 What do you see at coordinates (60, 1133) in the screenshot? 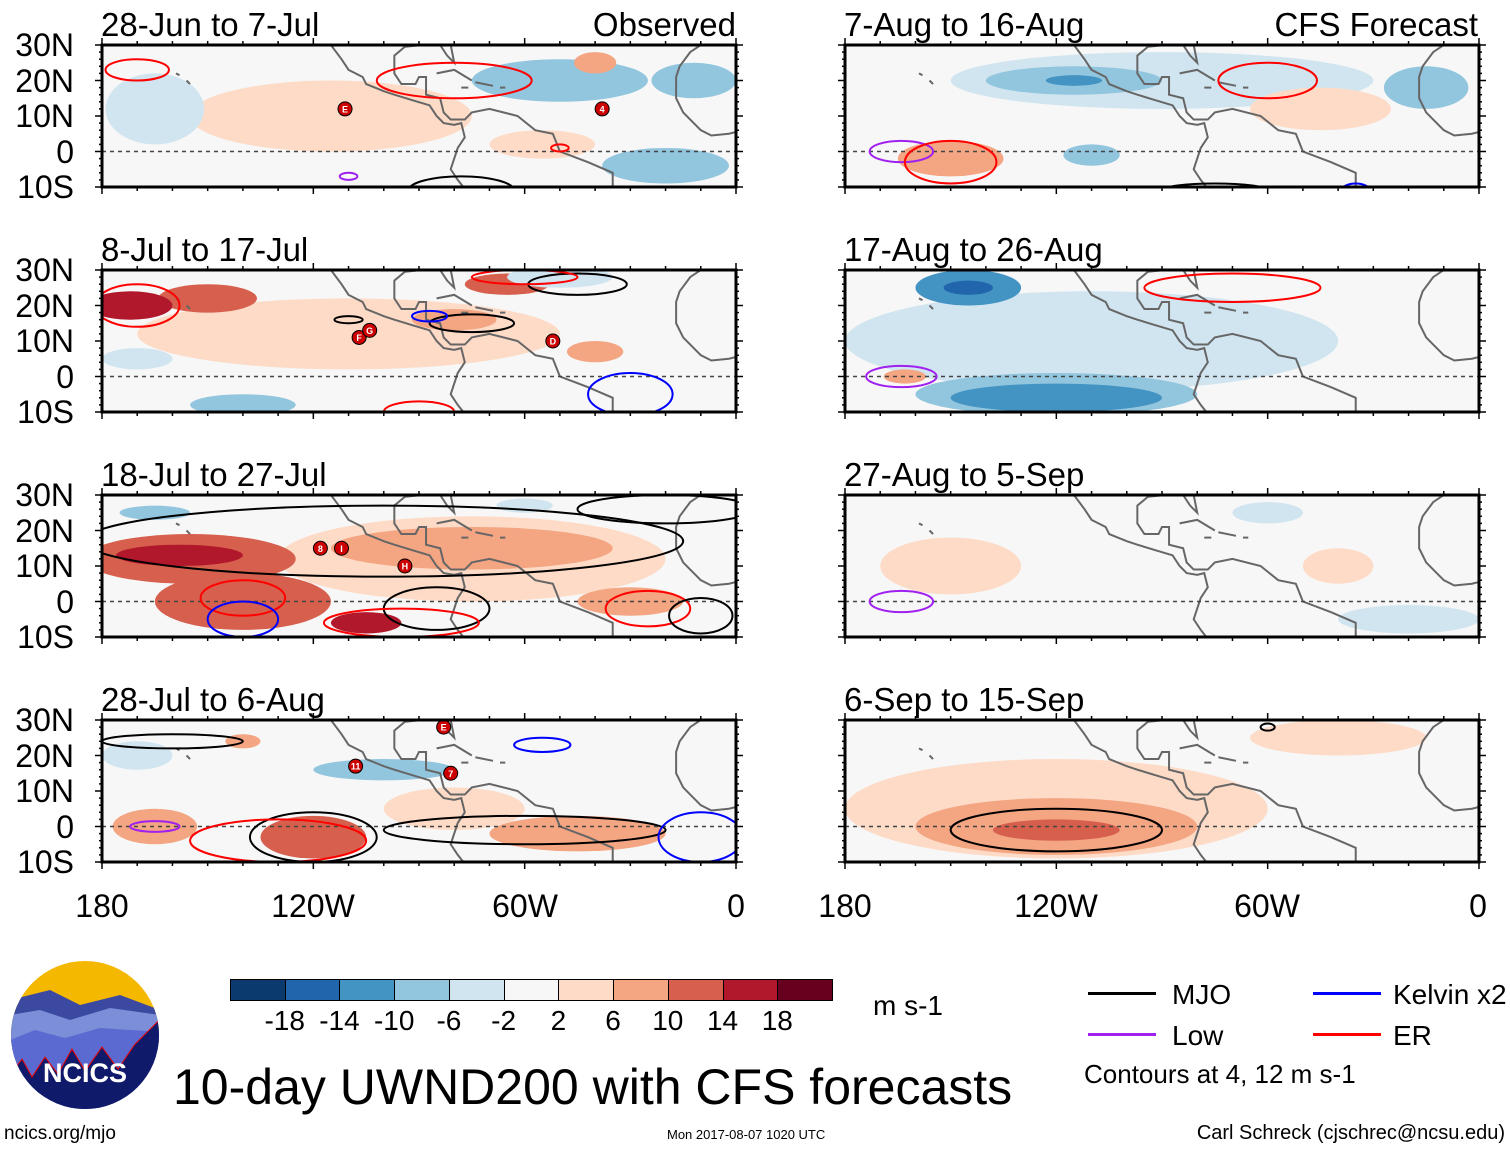
I see `footer-url: ncics.org/mjo` at bounding box center [60, 1133].